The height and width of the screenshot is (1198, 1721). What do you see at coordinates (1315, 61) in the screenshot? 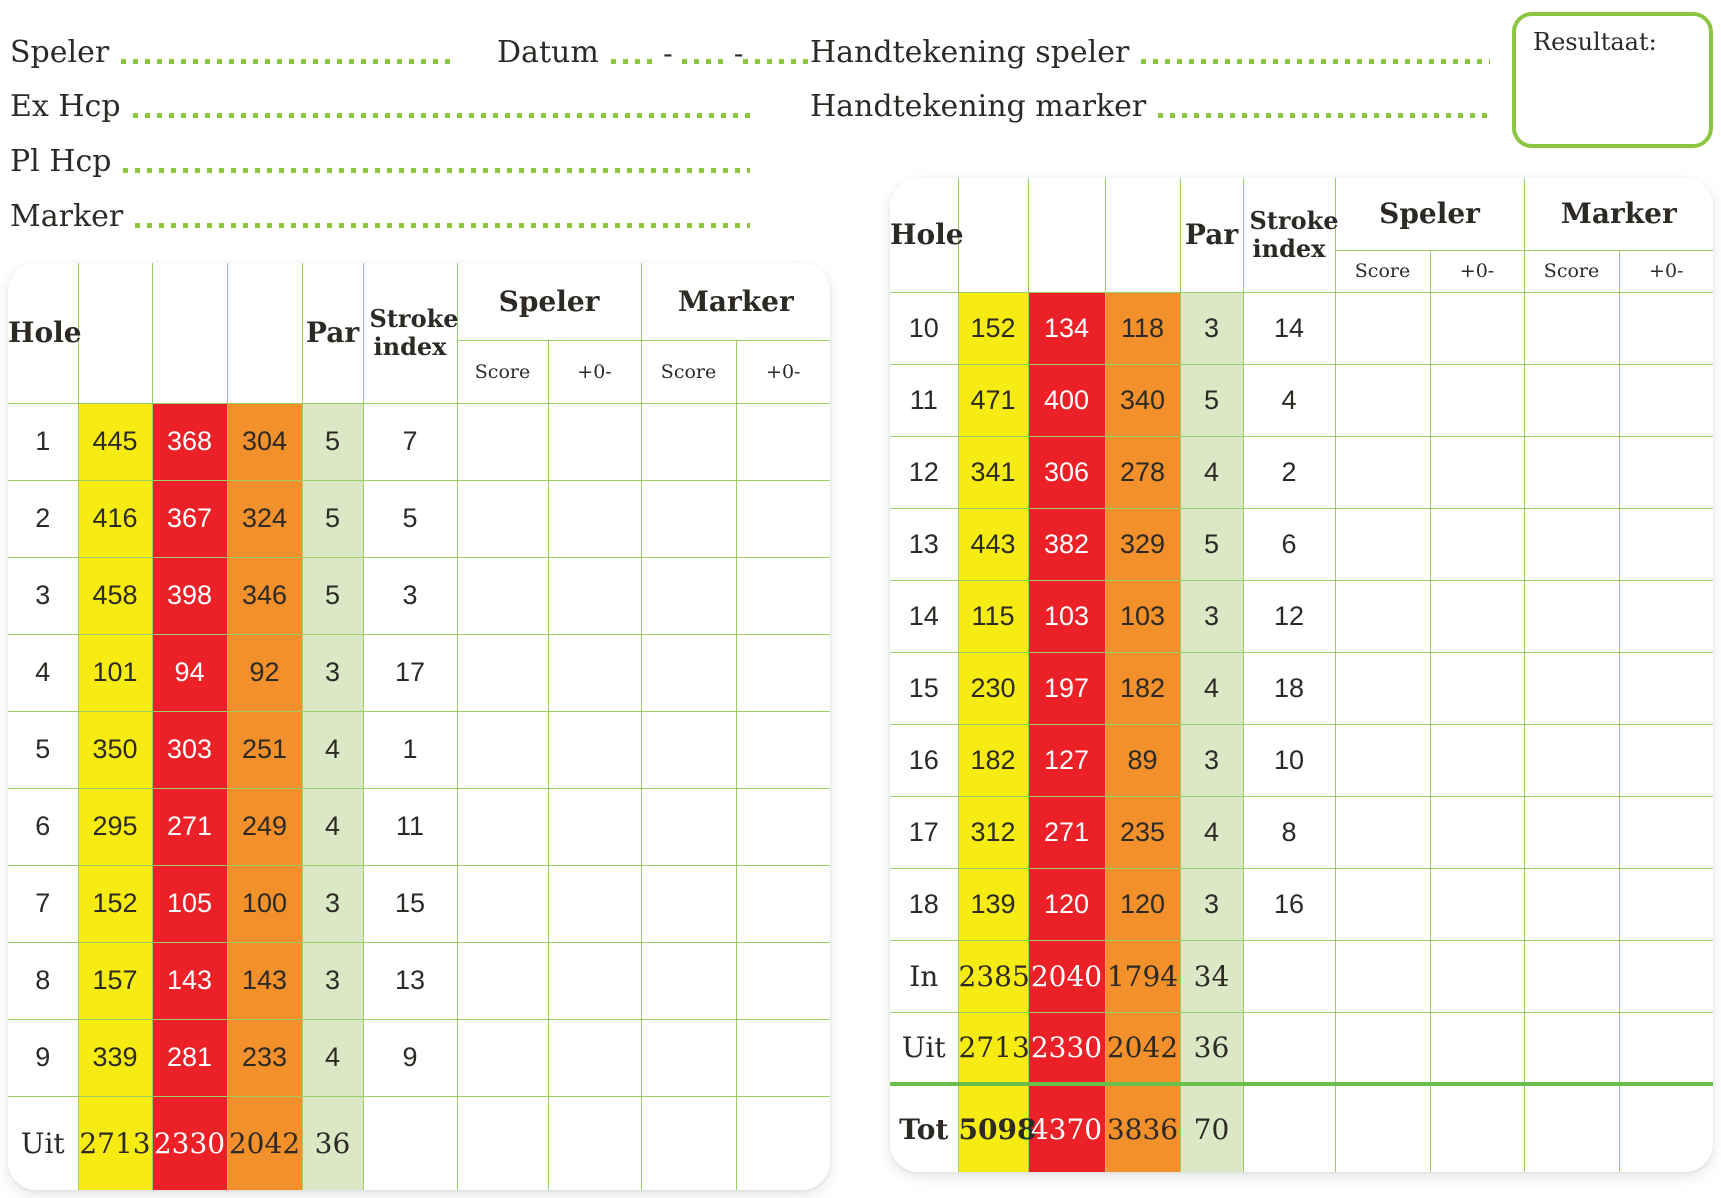
I see `handtekening-speler-fill-line` at bounding box center [1315, 61].